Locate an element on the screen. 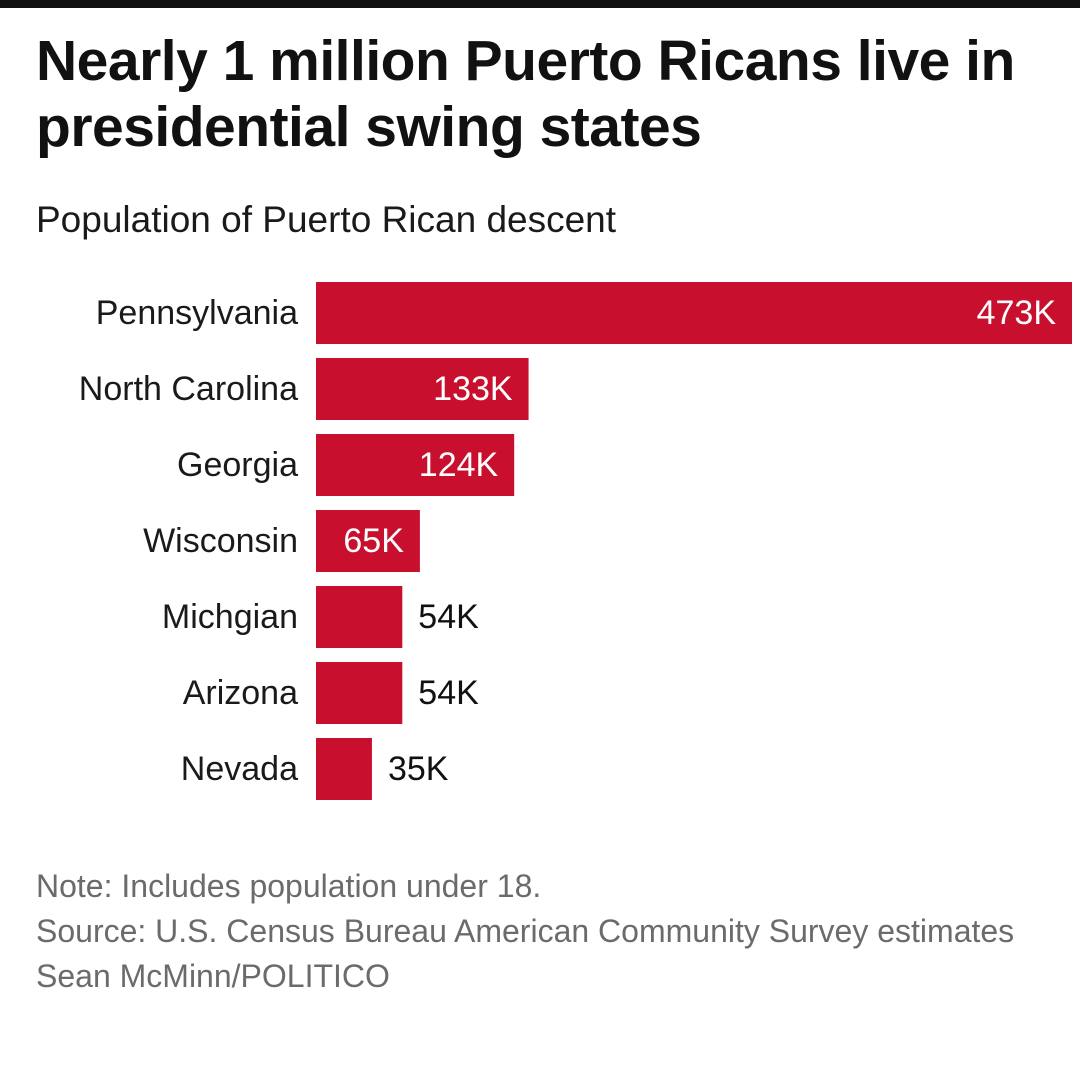  value-label: 65K is located at coordinates (373, 541).